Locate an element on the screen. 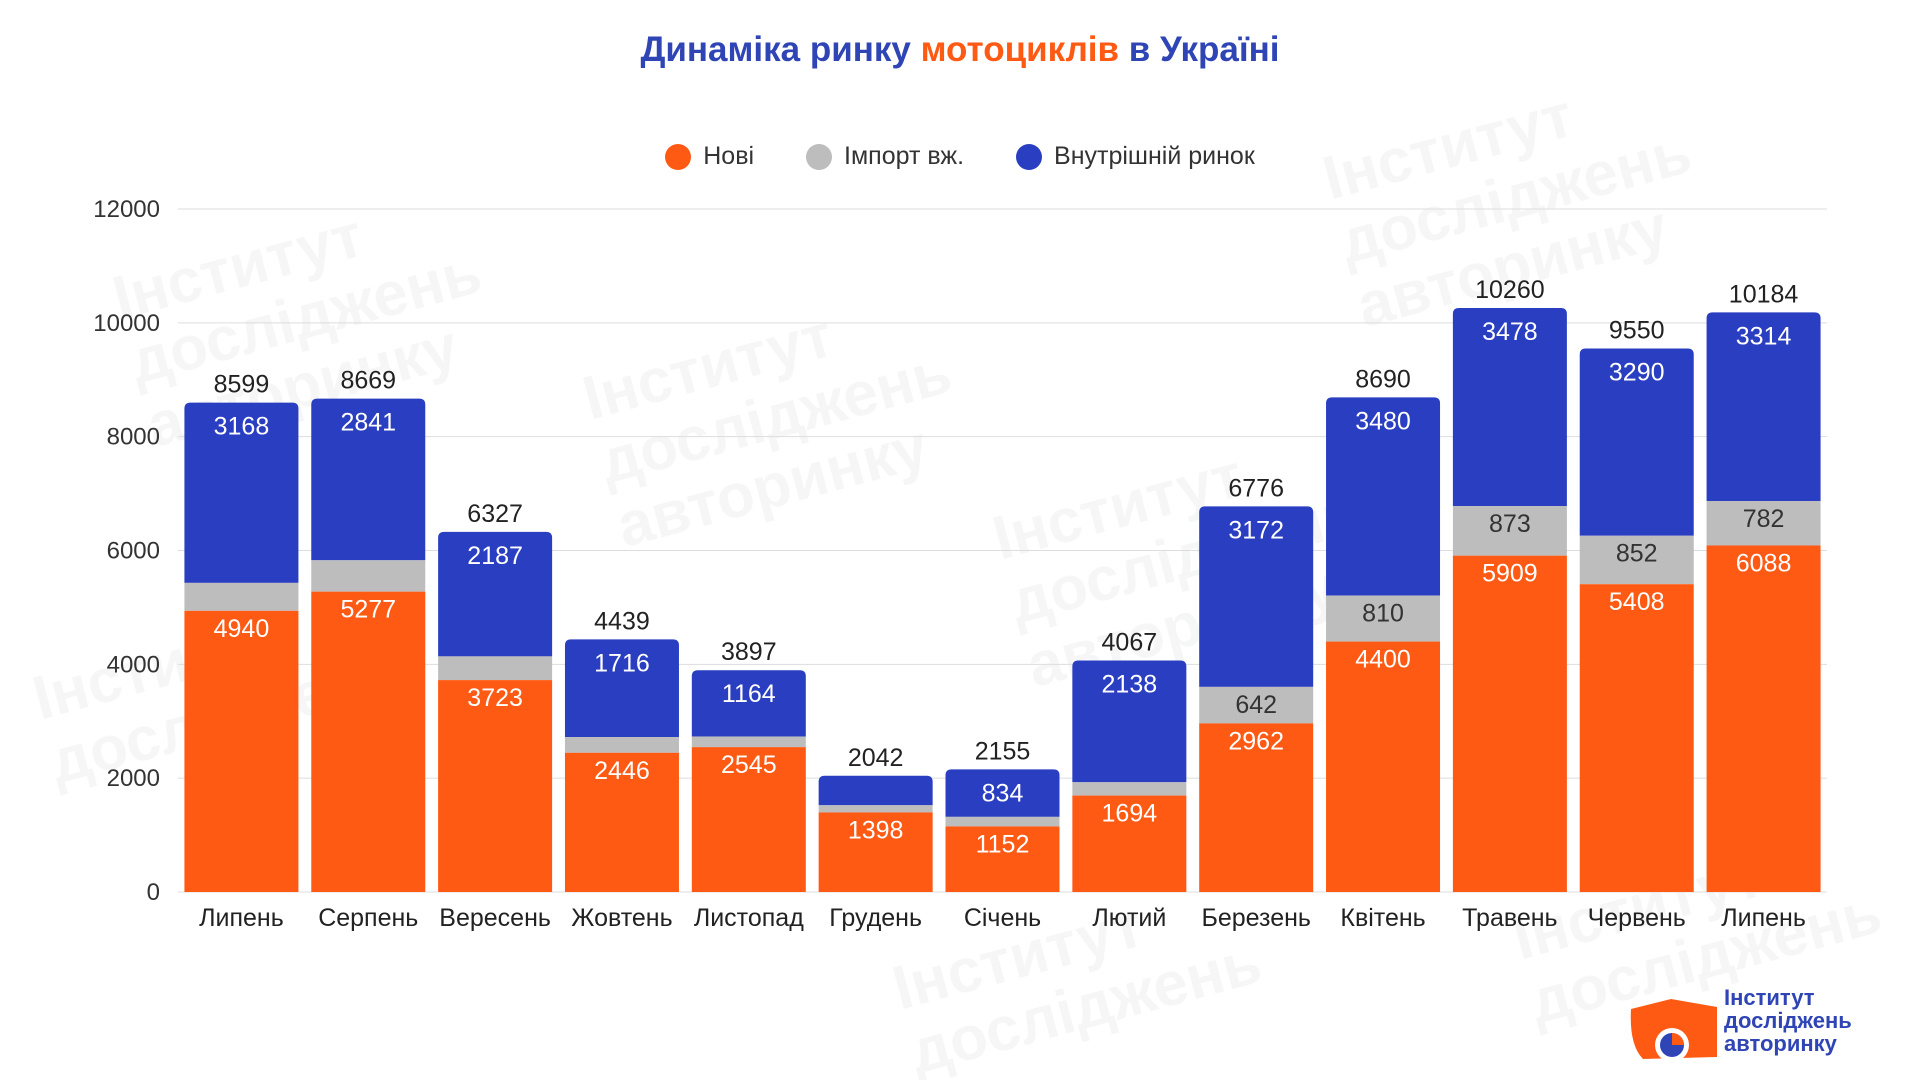 This screenshot has height=1080, width=1920. x-tick-label: Січень is located at coordinates (1002, 918).